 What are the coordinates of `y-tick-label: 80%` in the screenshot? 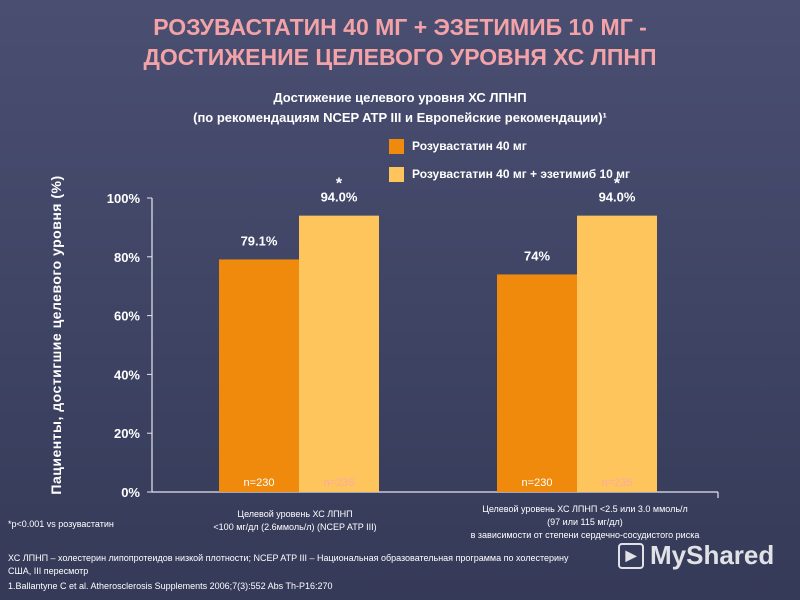 It's located at (127, 257).